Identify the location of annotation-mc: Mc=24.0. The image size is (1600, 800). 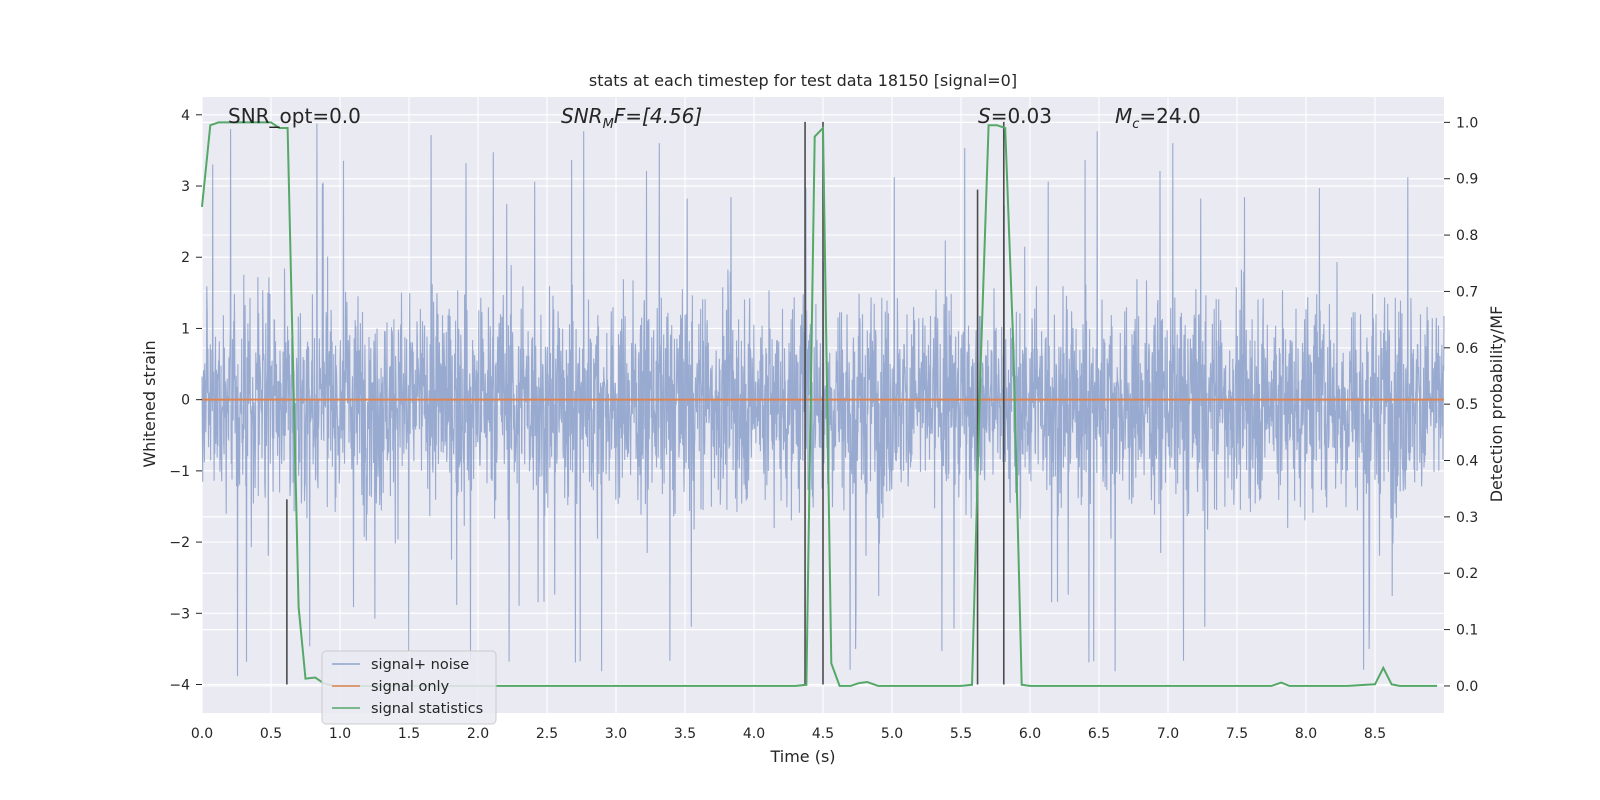
(1158, 118).